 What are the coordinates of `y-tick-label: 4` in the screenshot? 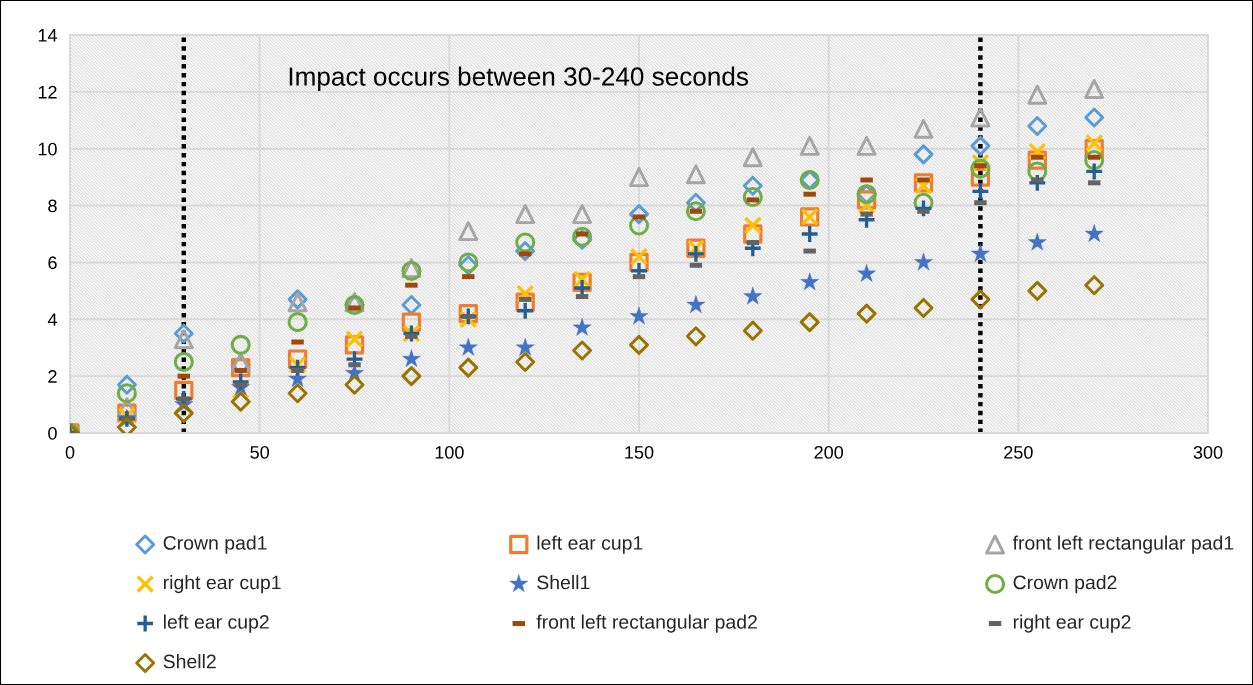 It's located at (52, 319).